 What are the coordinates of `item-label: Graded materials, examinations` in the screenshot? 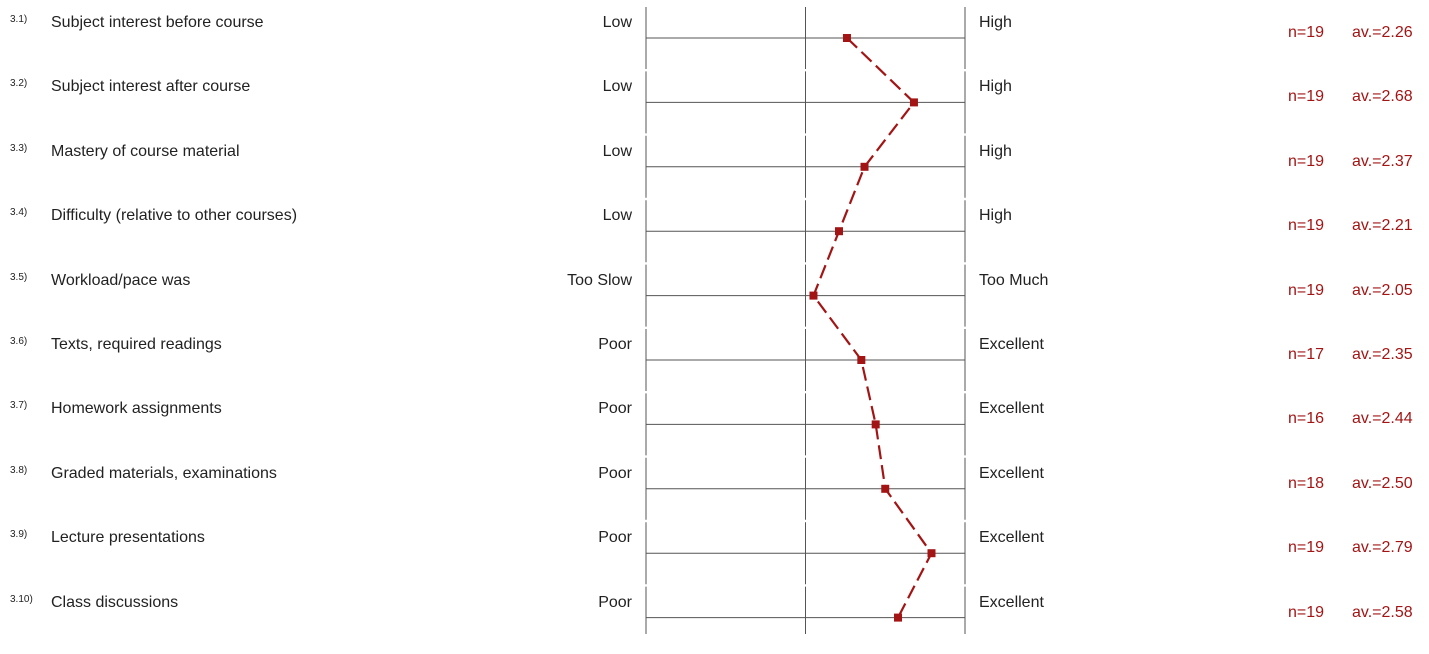 It's located at (164, 473).